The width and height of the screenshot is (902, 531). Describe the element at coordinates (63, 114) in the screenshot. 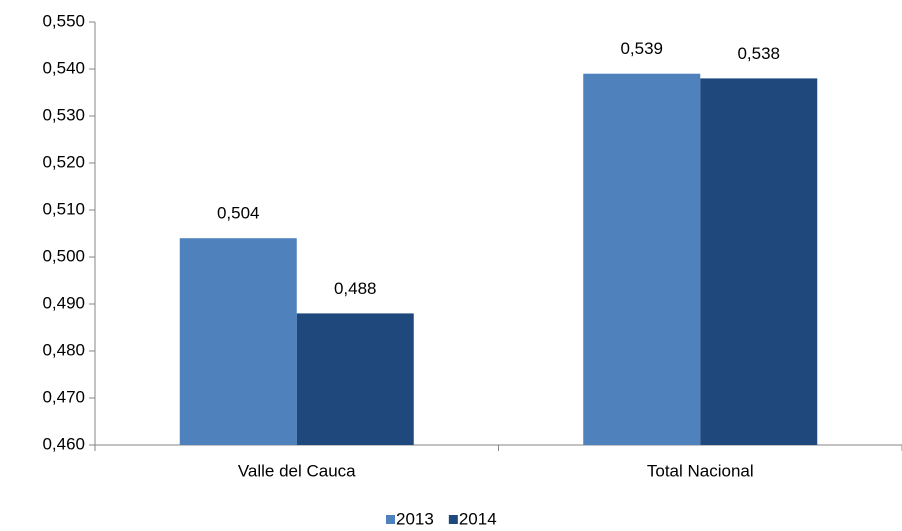

I see `y-tick-label: 0,530` at that location.